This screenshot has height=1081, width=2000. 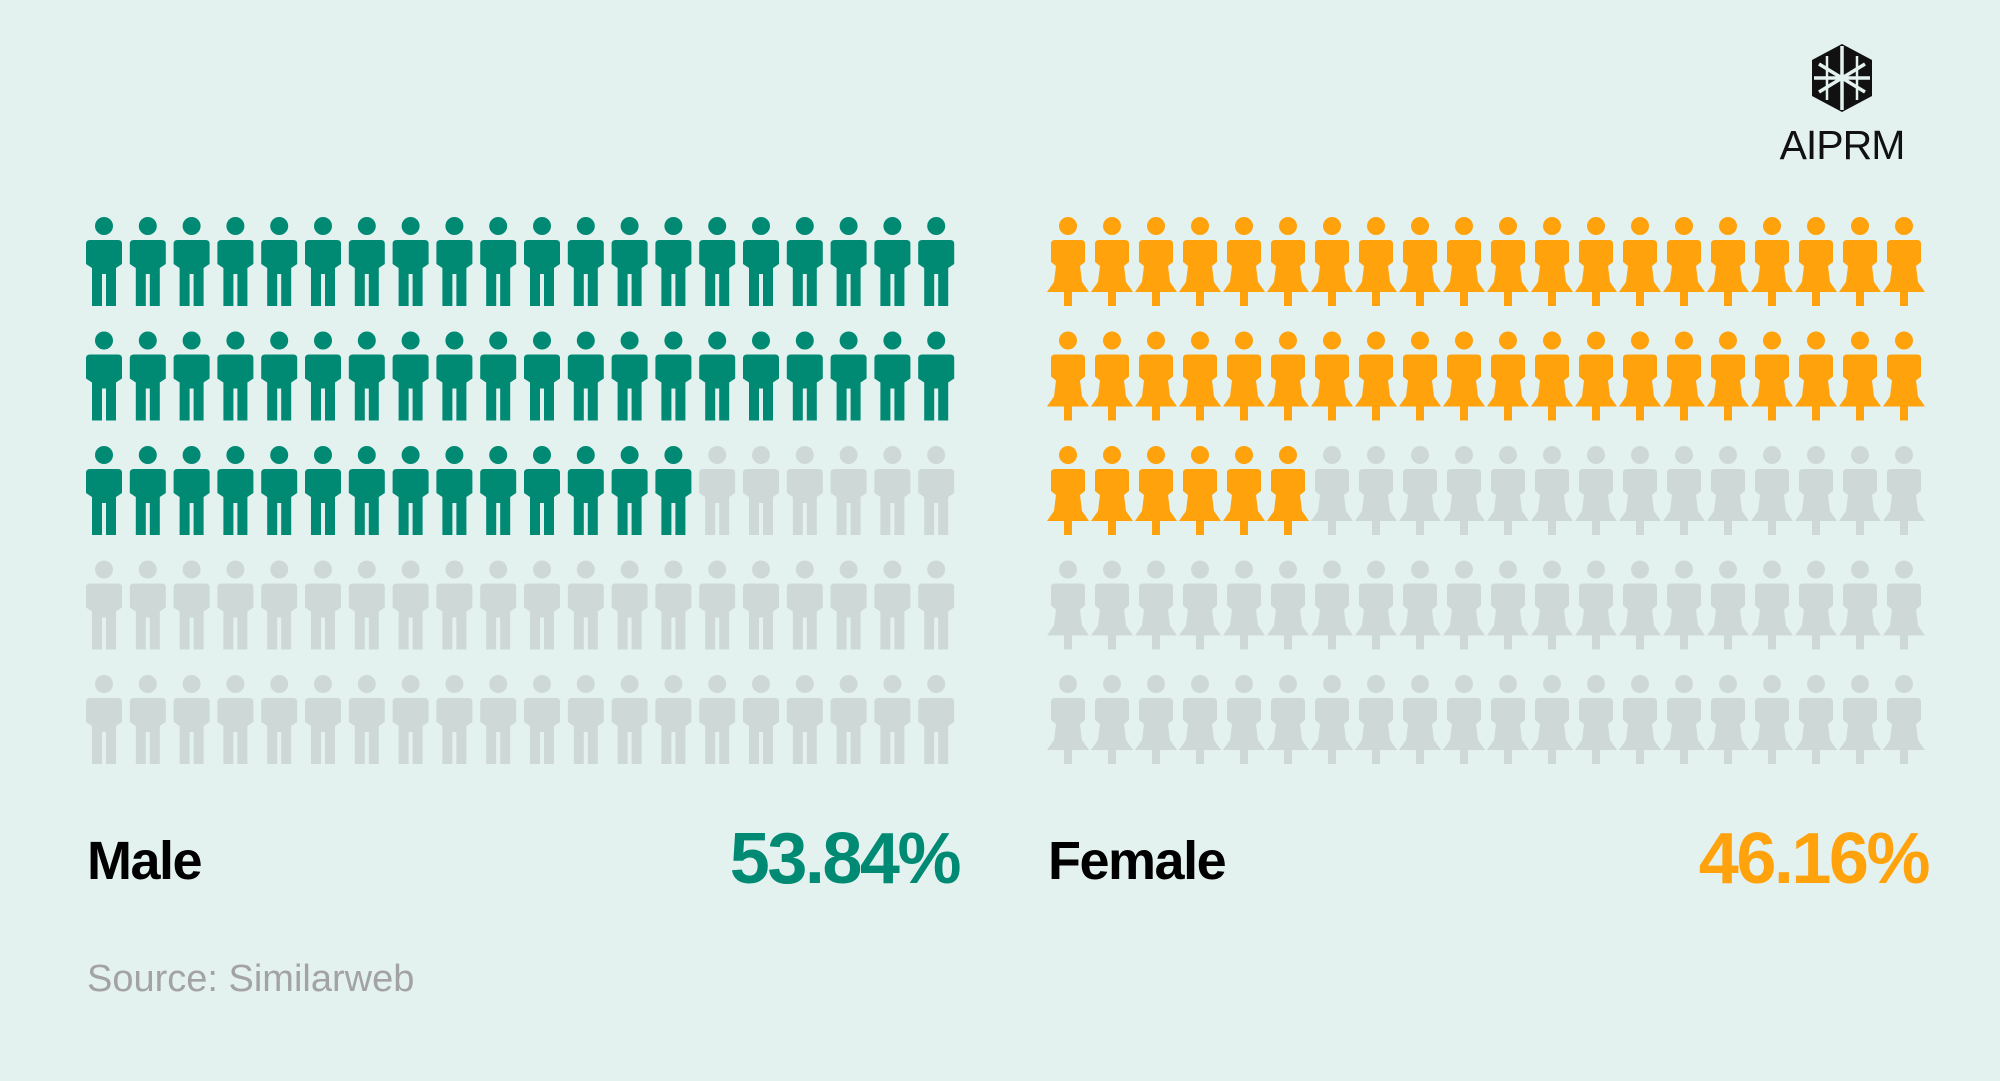 I want to click on brand-name: AIPRM, so click(x=1842, y=145).